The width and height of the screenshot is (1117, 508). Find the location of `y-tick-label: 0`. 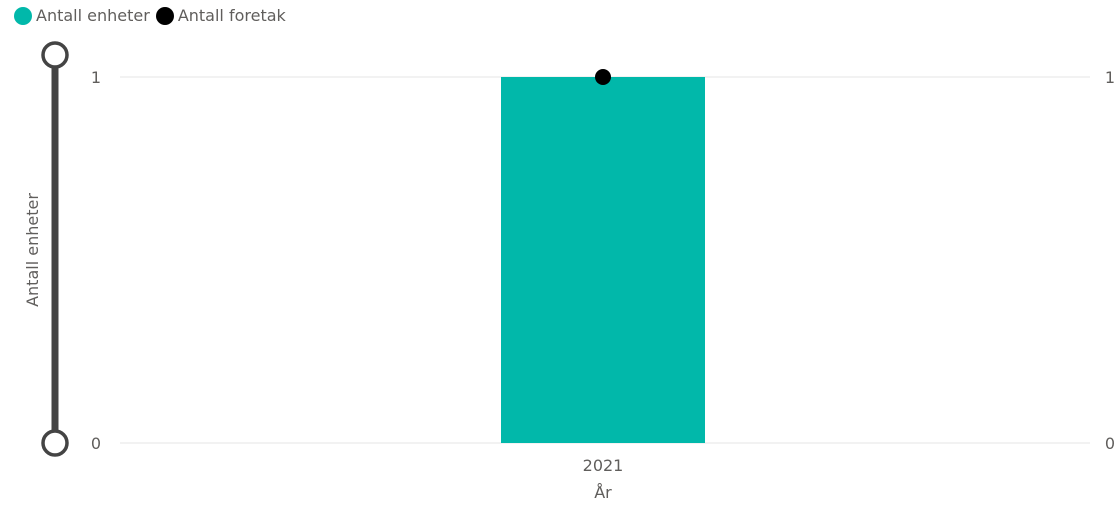

y-tick-label: 0 is located at coordinates (96, 443).